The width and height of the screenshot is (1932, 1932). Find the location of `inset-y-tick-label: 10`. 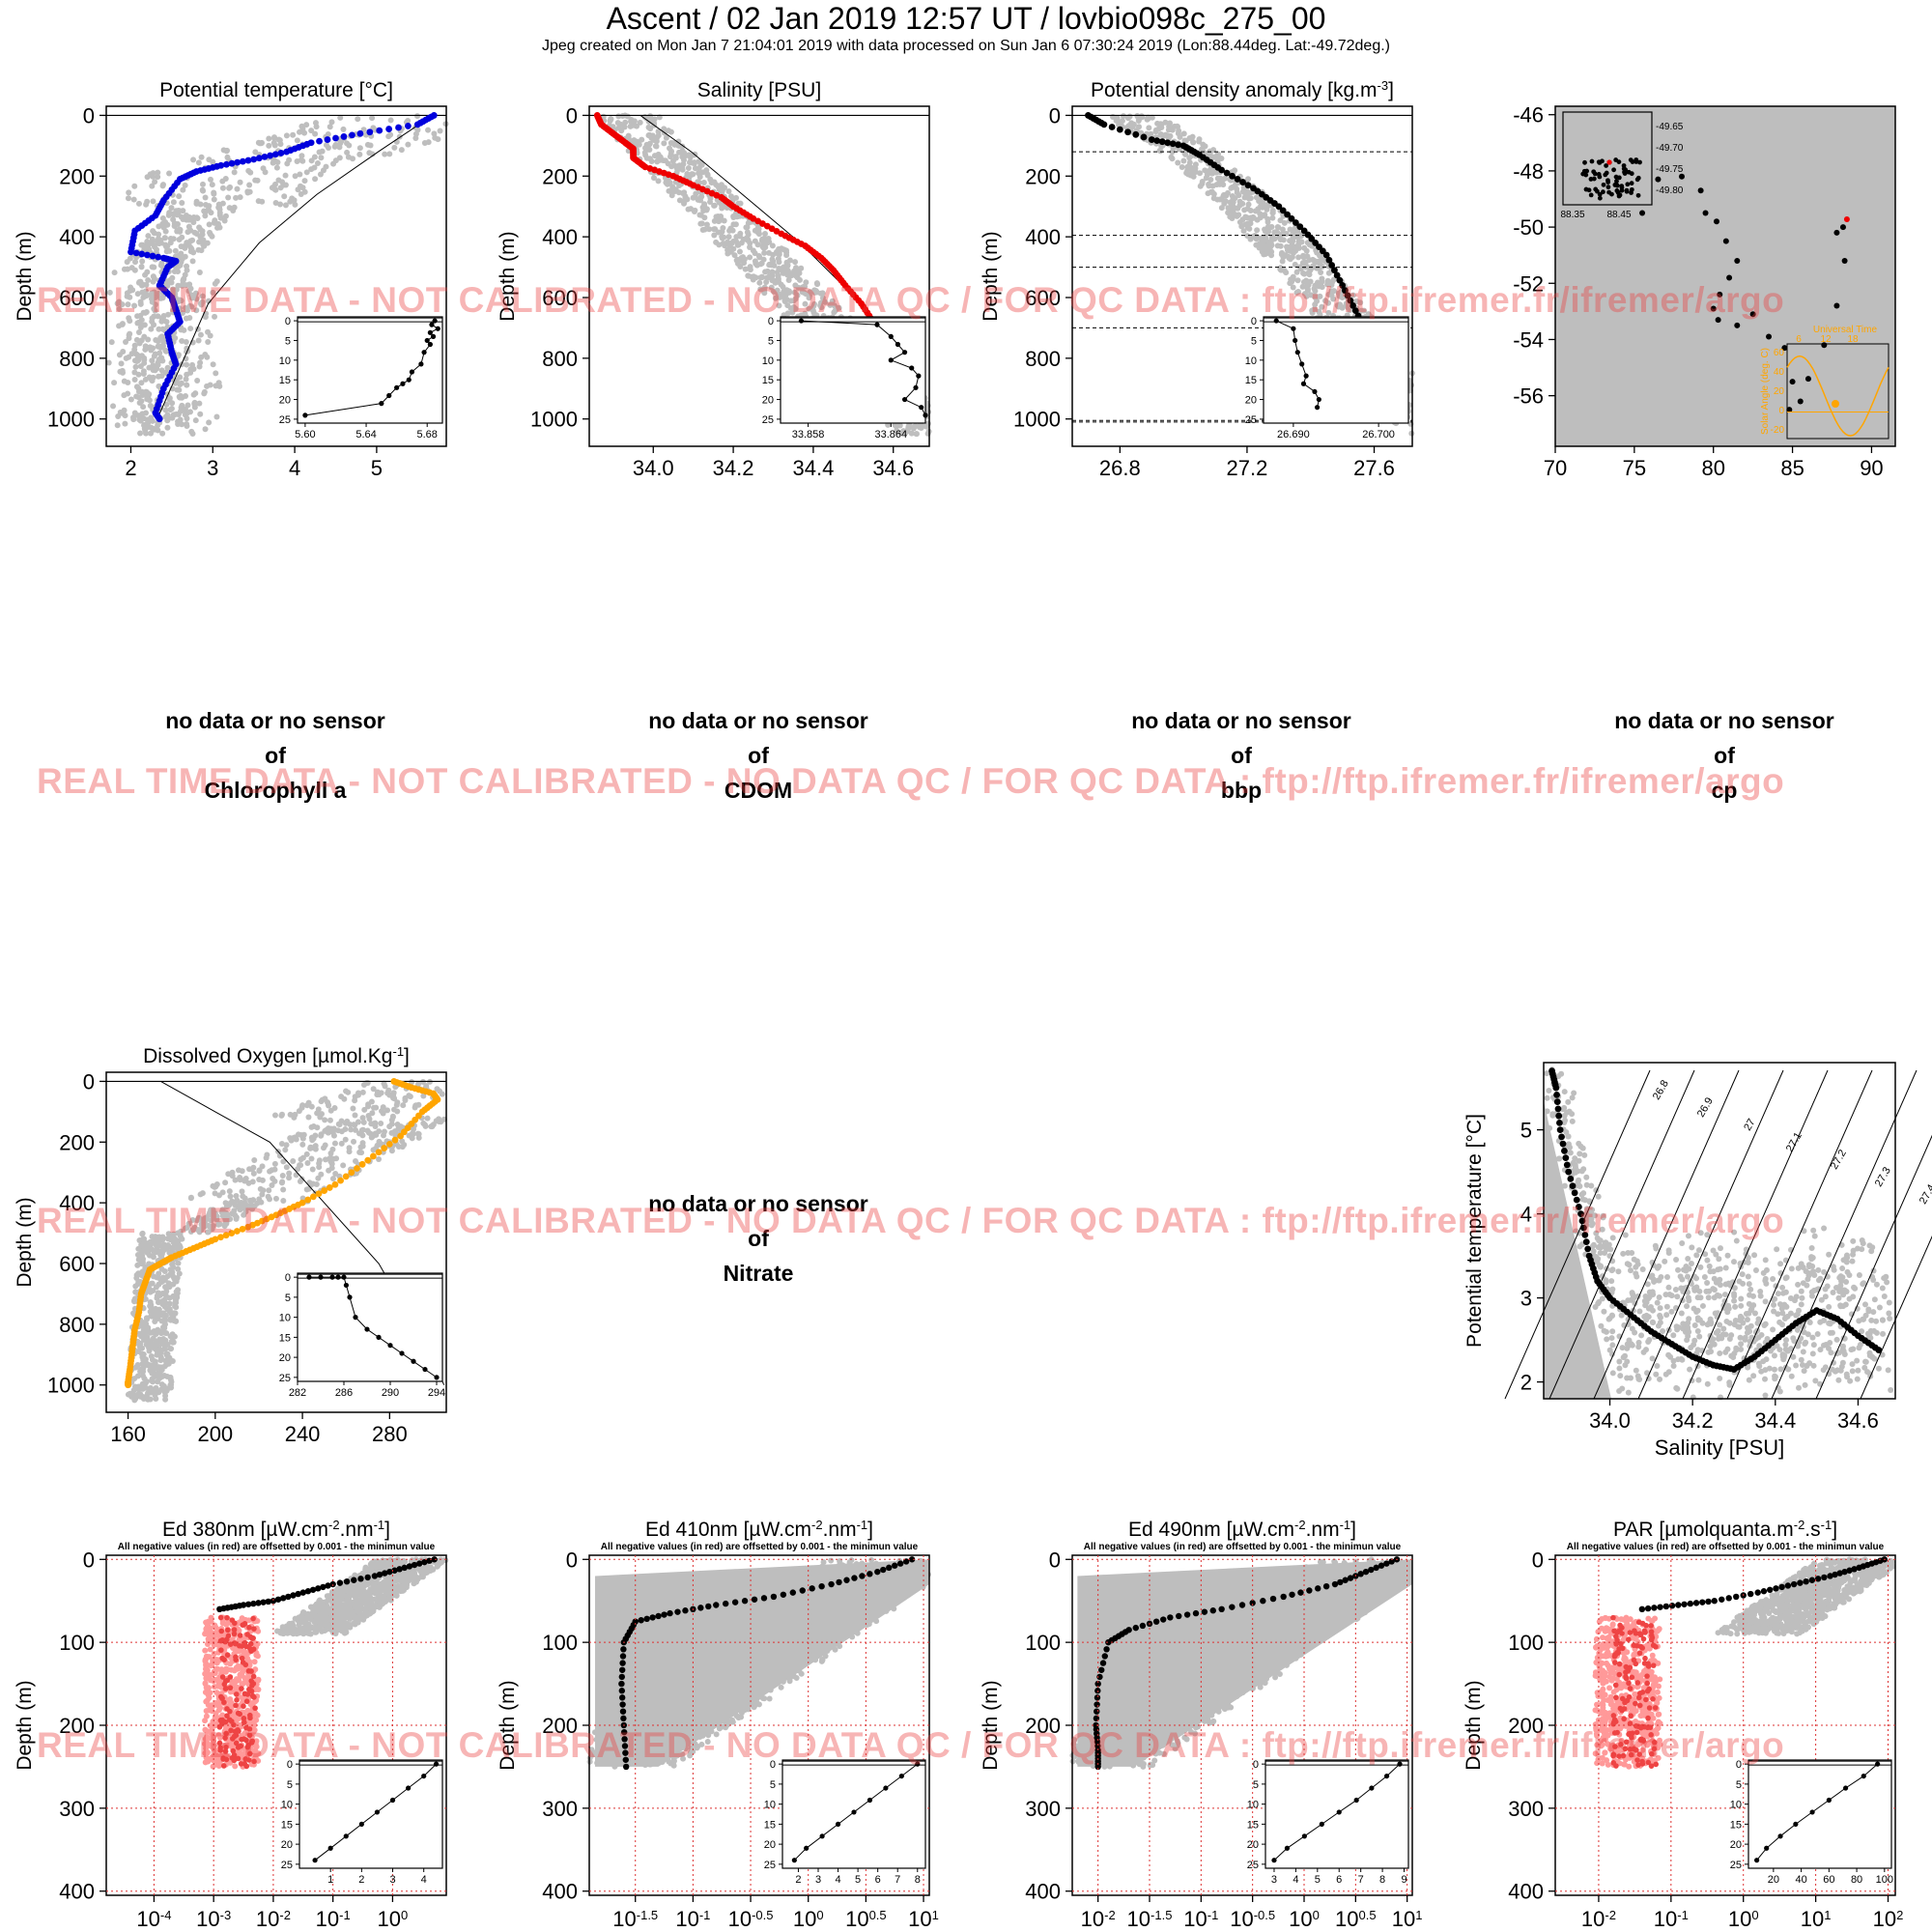

inset-y-tick-label: 10 is located at coordinates (768, 361).